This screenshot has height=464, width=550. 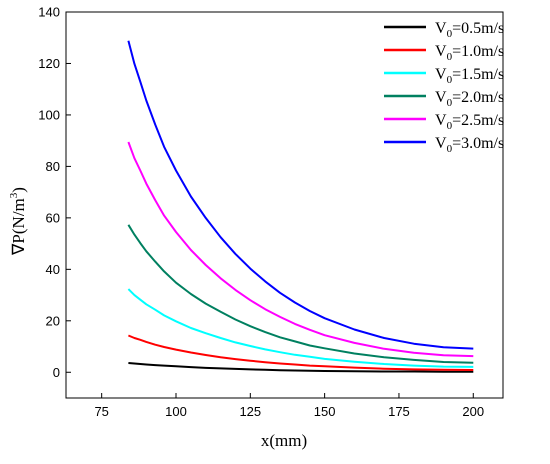 What do you see at coordinates (478, 97) in the screenshot?
I see `legend-label-value: =2.0m/s` at bounding box center [478, 97].